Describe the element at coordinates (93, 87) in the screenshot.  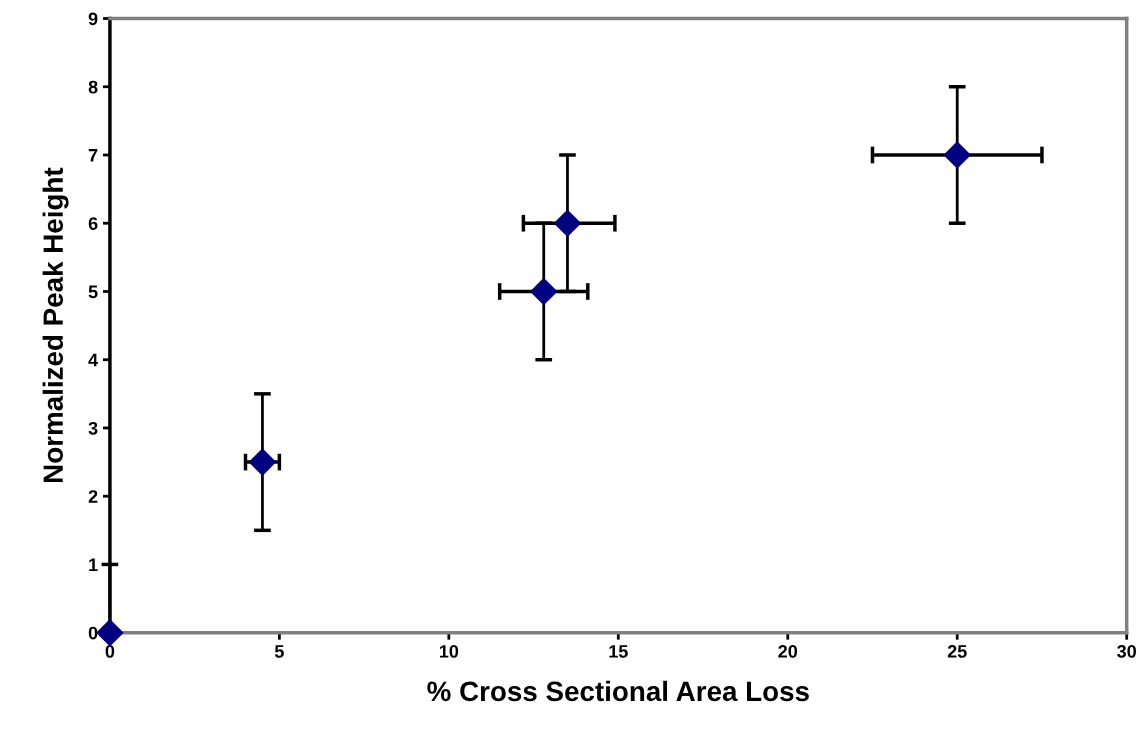
I see `y-tick-label: 8` at that location.